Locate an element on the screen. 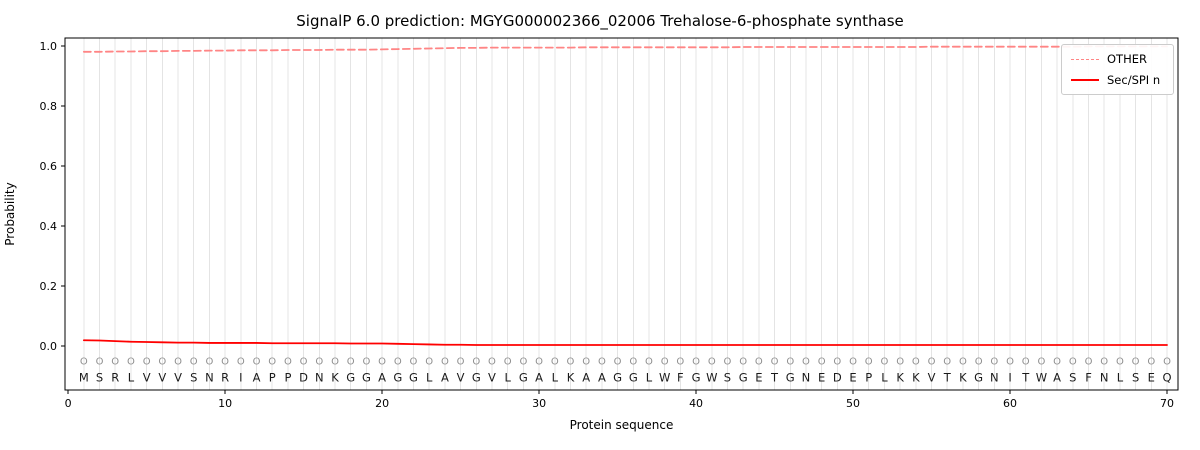 This screenshot has width=1200, height=450. y-axis-ticks: 0.0 0.2 0.4 0.6 0.8 1.0 is located at coordinates (52, 196).